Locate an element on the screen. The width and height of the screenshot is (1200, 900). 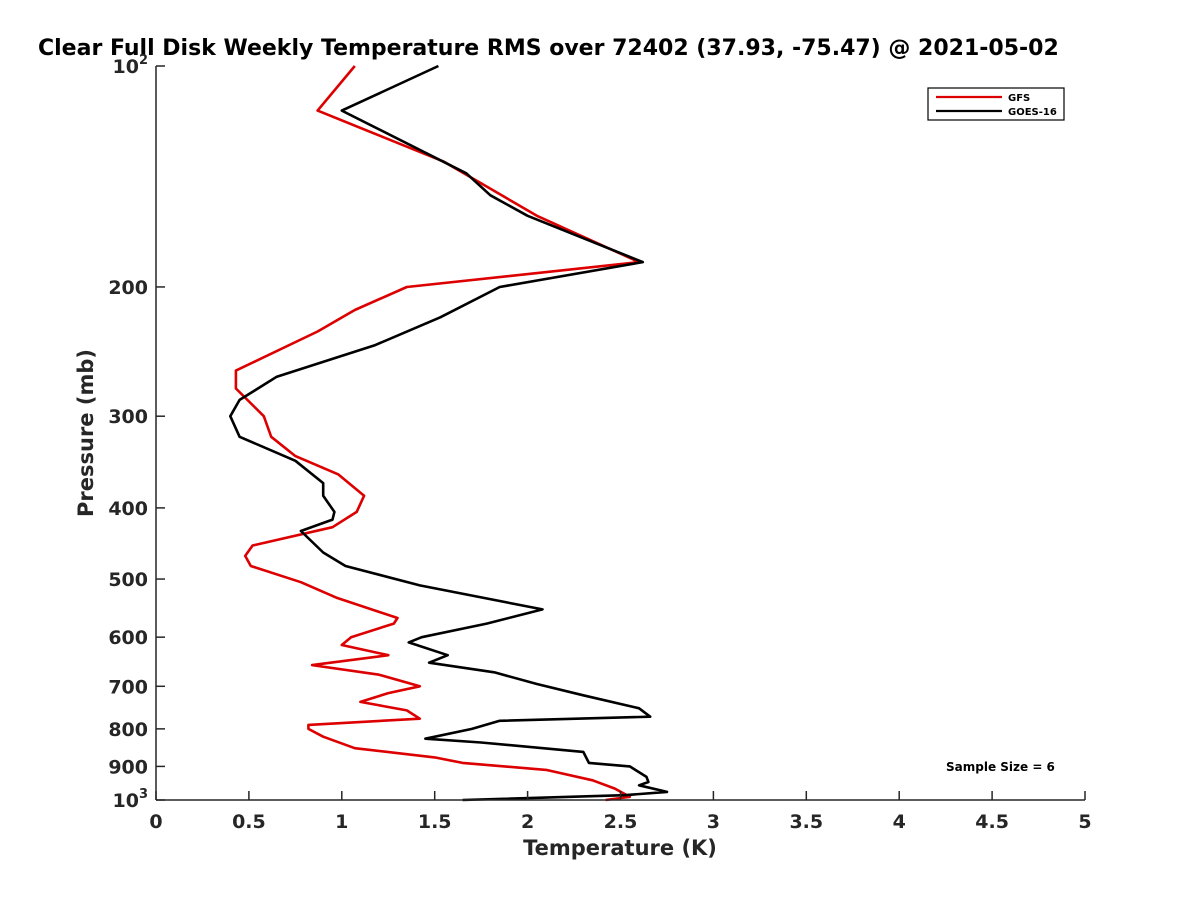
y-axis-ticks: 10² 200 300 400 500 600 700 800 900 10³ is located at coordinates (136, 432).